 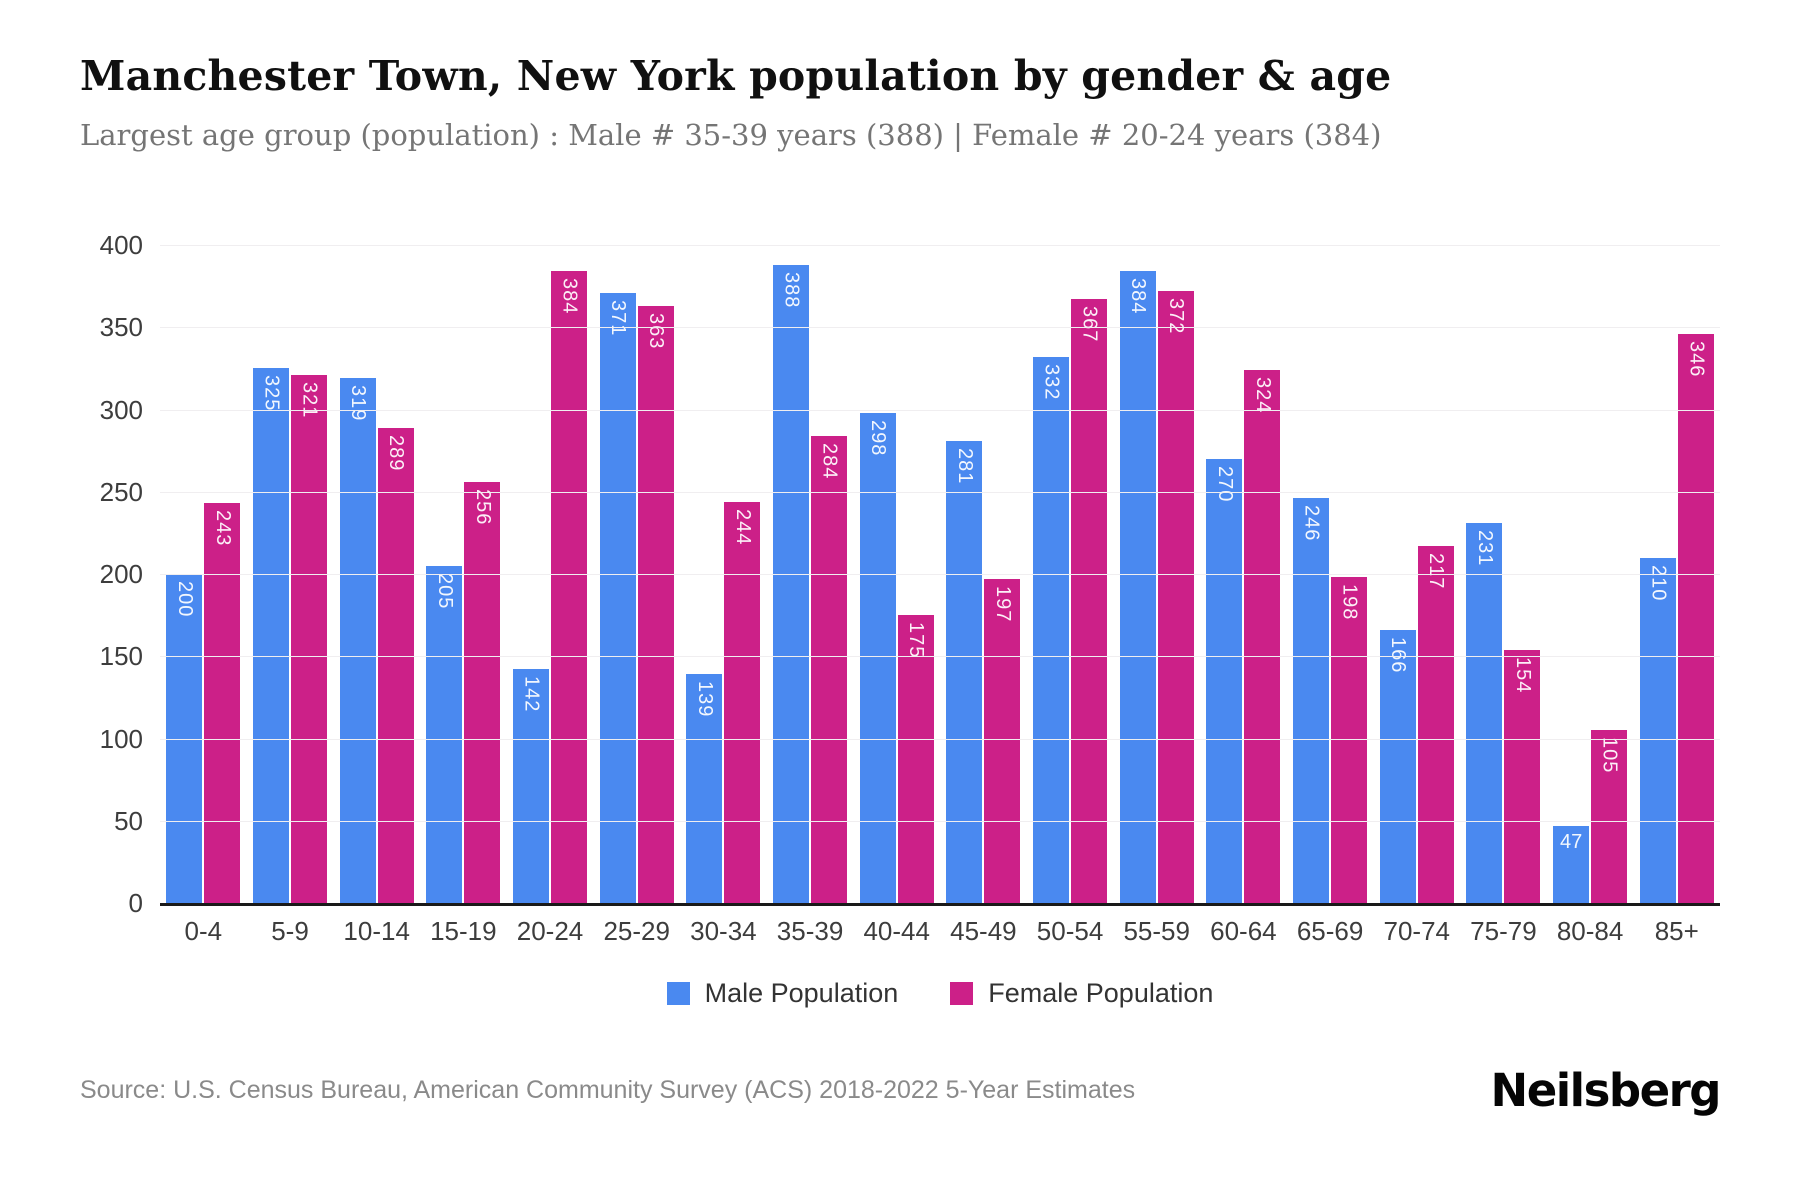 What do you see at coordinates (916, 640) in the screenshot?
I see `bar-value-label: 175` at bounding box center [916, 640].